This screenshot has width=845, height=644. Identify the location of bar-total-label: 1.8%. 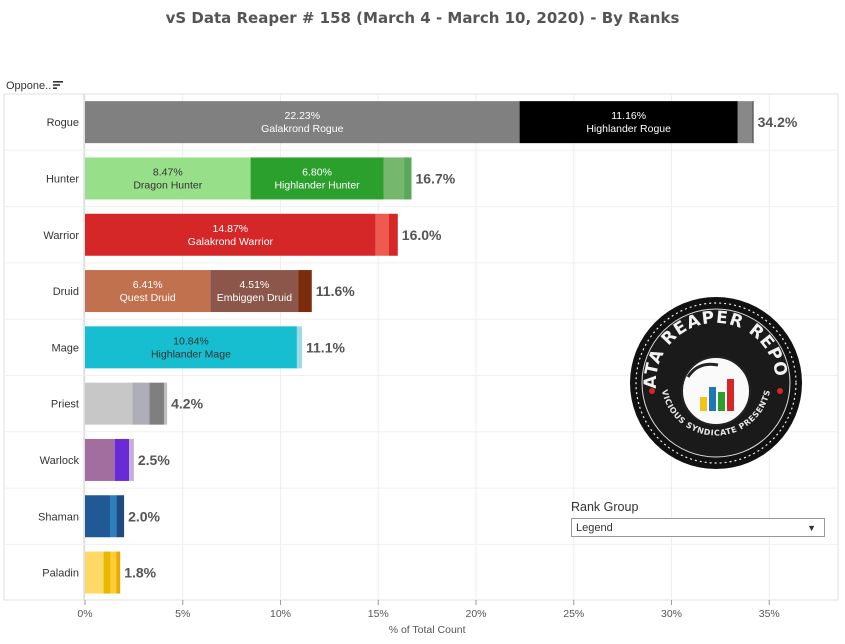
(140, 573).